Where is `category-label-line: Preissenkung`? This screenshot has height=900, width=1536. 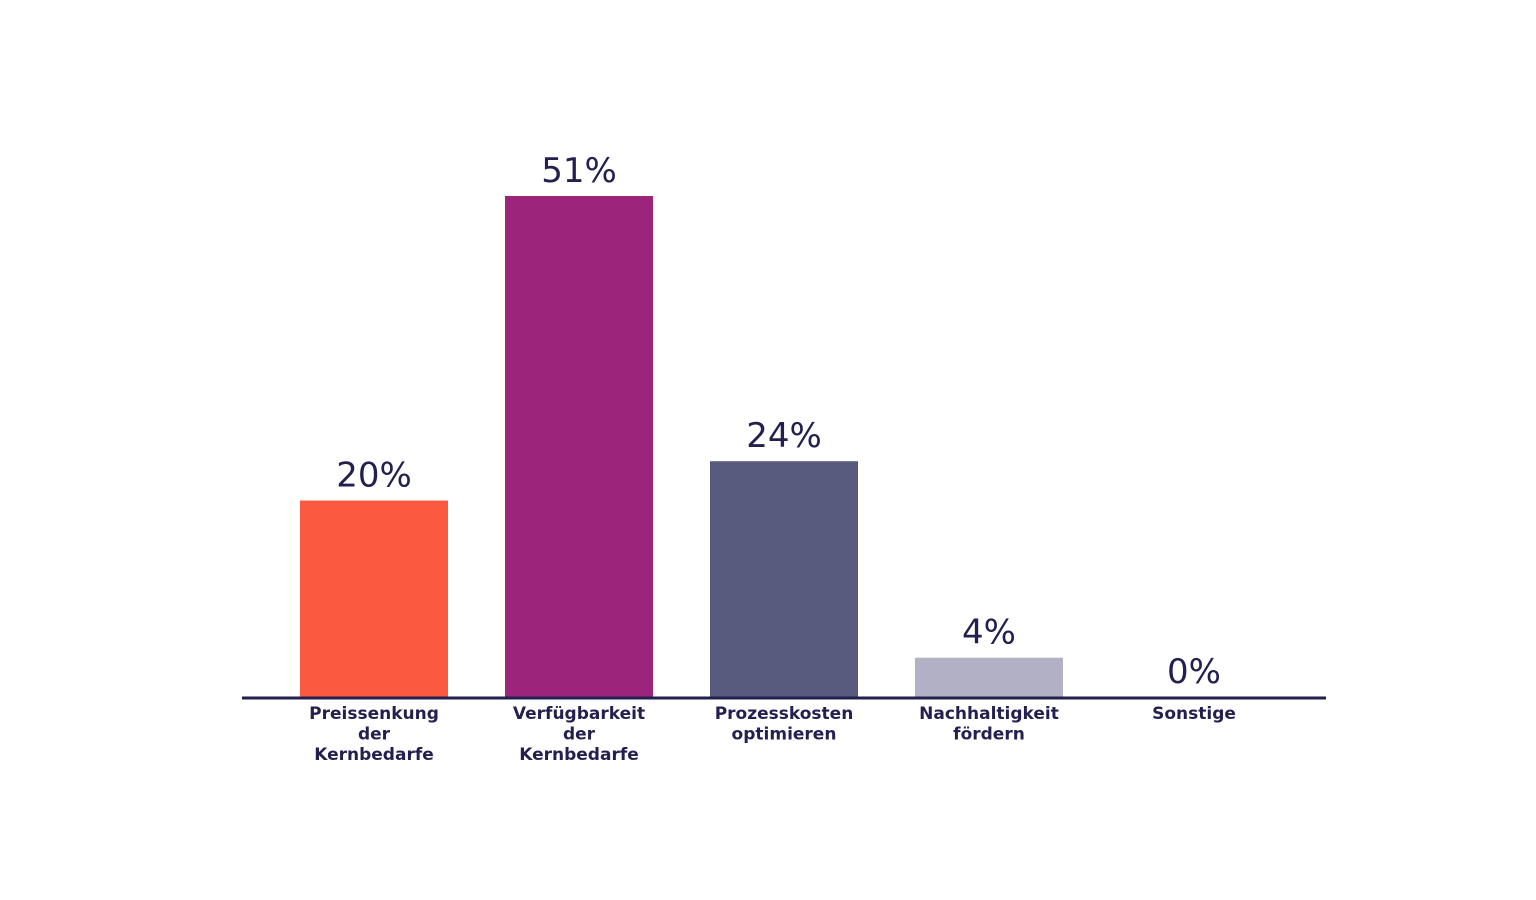
category-label-line: Preissenkung is located at coordinates (374, 714).